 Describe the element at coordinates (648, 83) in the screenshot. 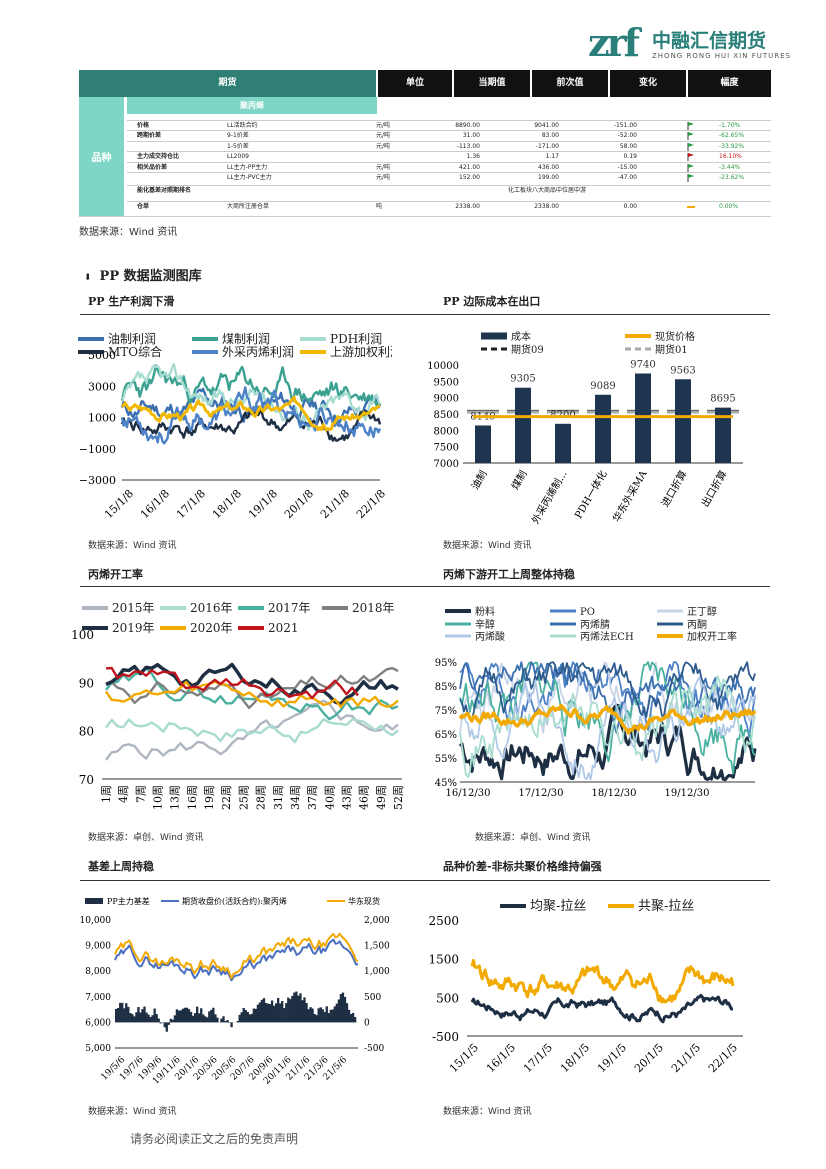

I see `header-change: 变化` at that location.